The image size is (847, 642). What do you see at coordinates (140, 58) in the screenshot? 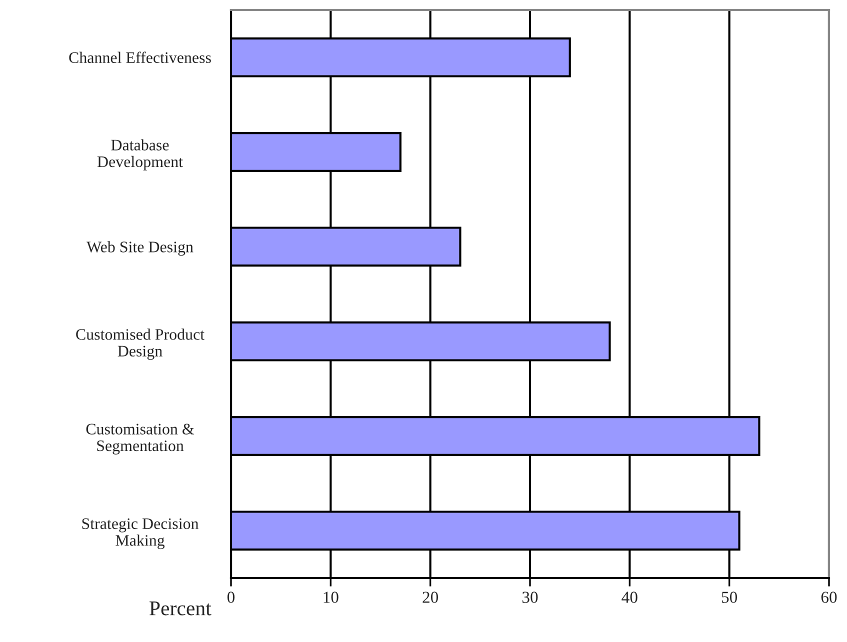
I see `y-tick-label: Channel Effectiveness` at bounding box center [140, 58].